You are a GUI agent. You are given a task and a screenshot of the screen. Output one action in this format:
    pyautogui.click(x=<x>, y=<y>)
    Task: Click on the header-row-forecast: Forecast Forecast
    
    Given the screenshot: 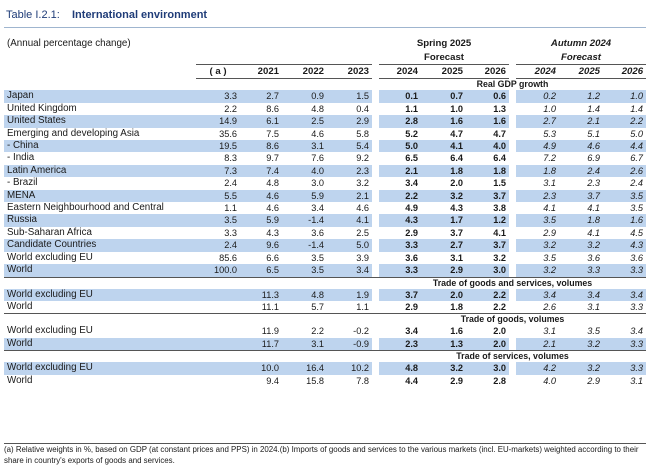 What is the action you would take?
    pyautogui.click(x=325, y=58)
    